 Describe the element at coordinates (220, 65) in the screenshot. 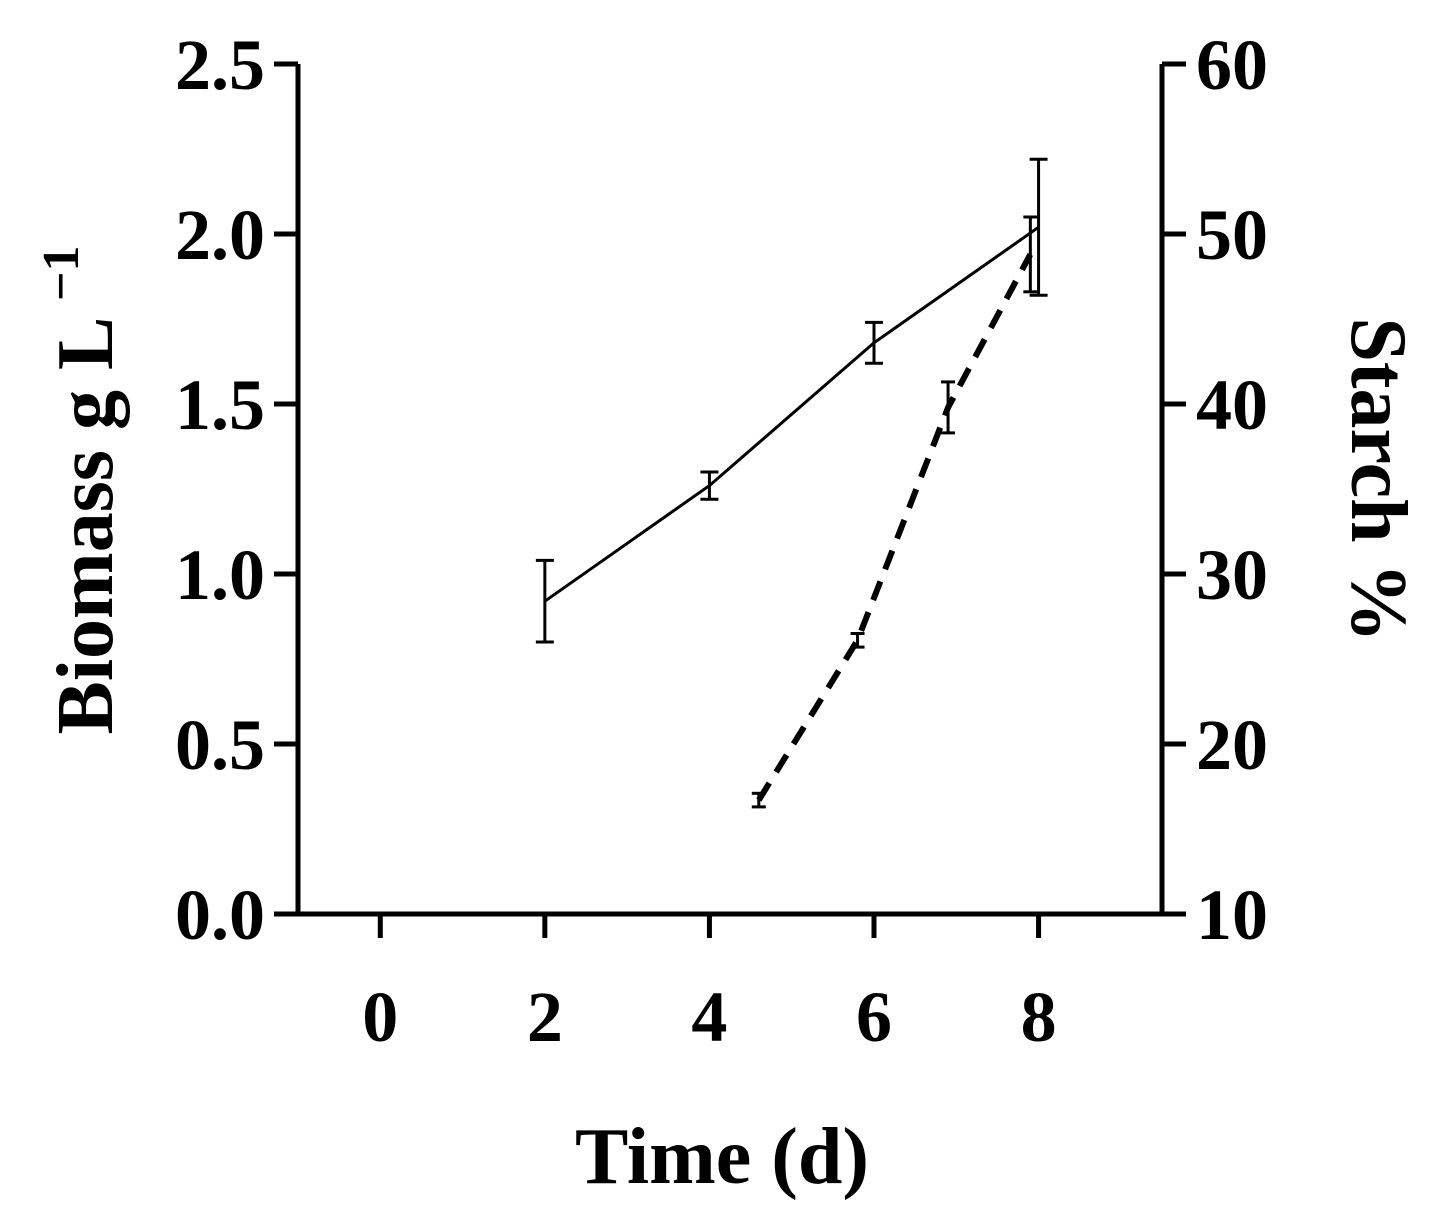

I see `y-tick-label: 2.5` at that location.